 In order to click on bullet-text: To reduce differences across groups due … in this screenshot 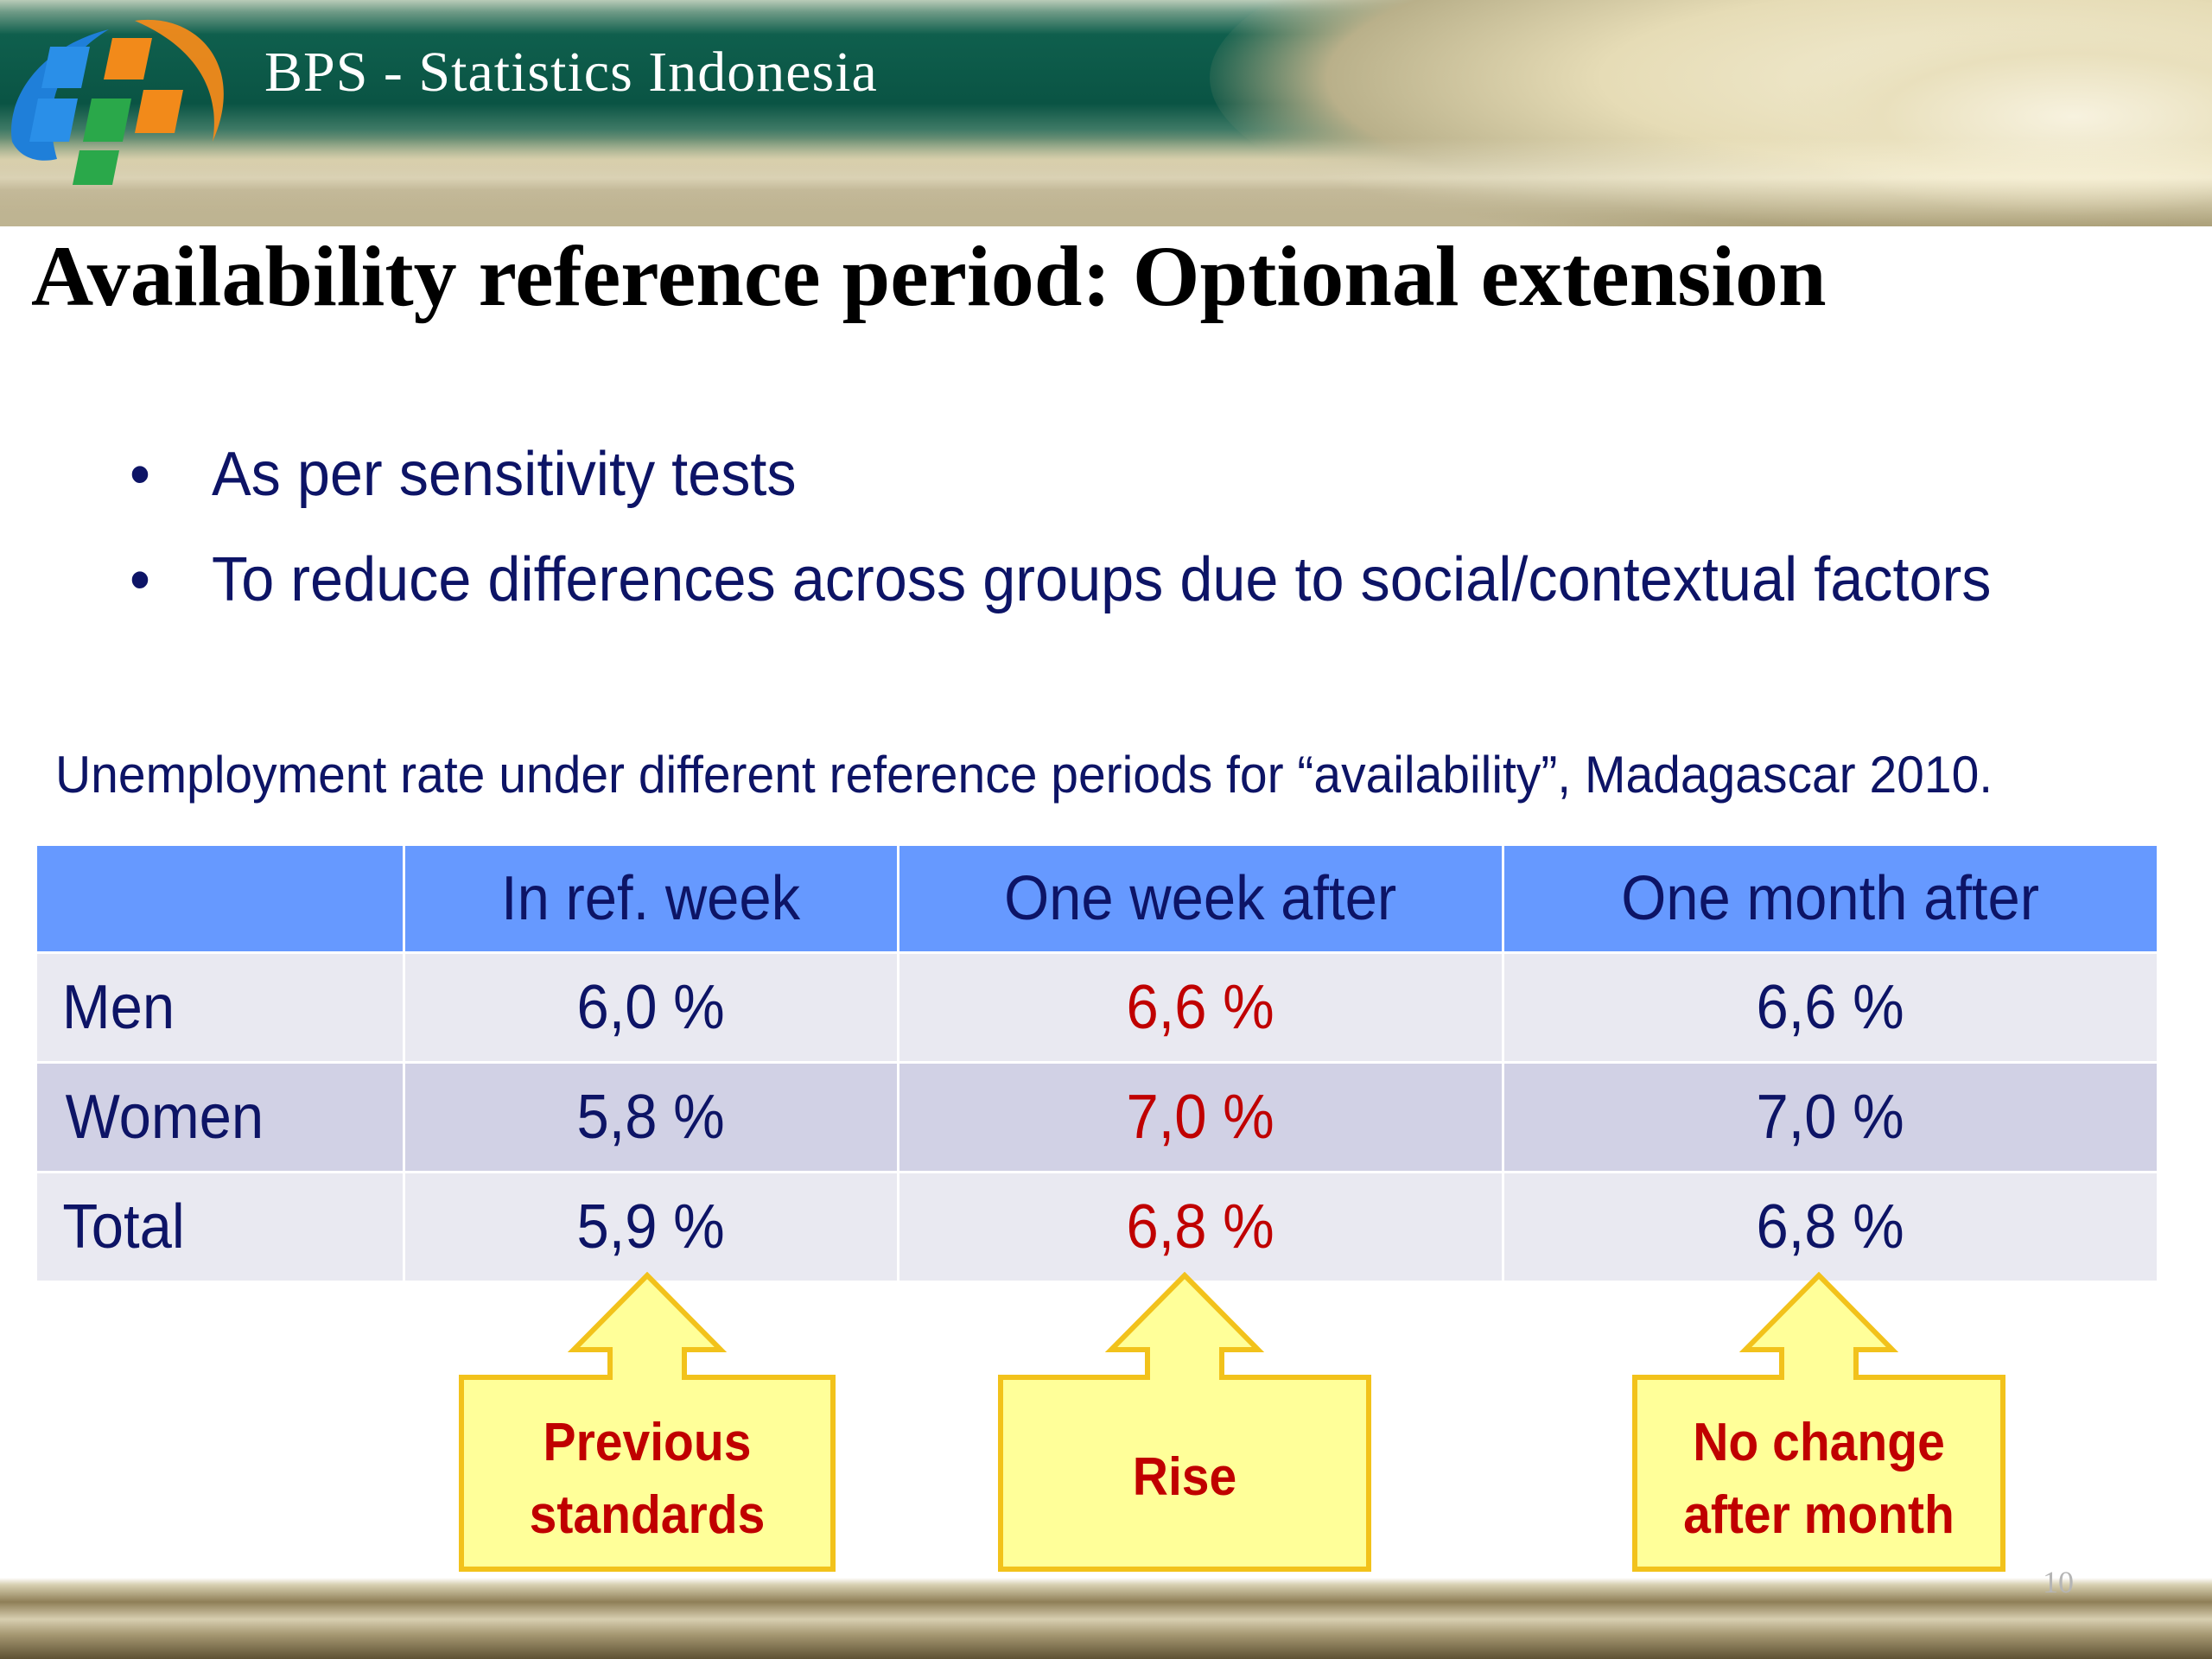, I will do `click(1102, 579)`.